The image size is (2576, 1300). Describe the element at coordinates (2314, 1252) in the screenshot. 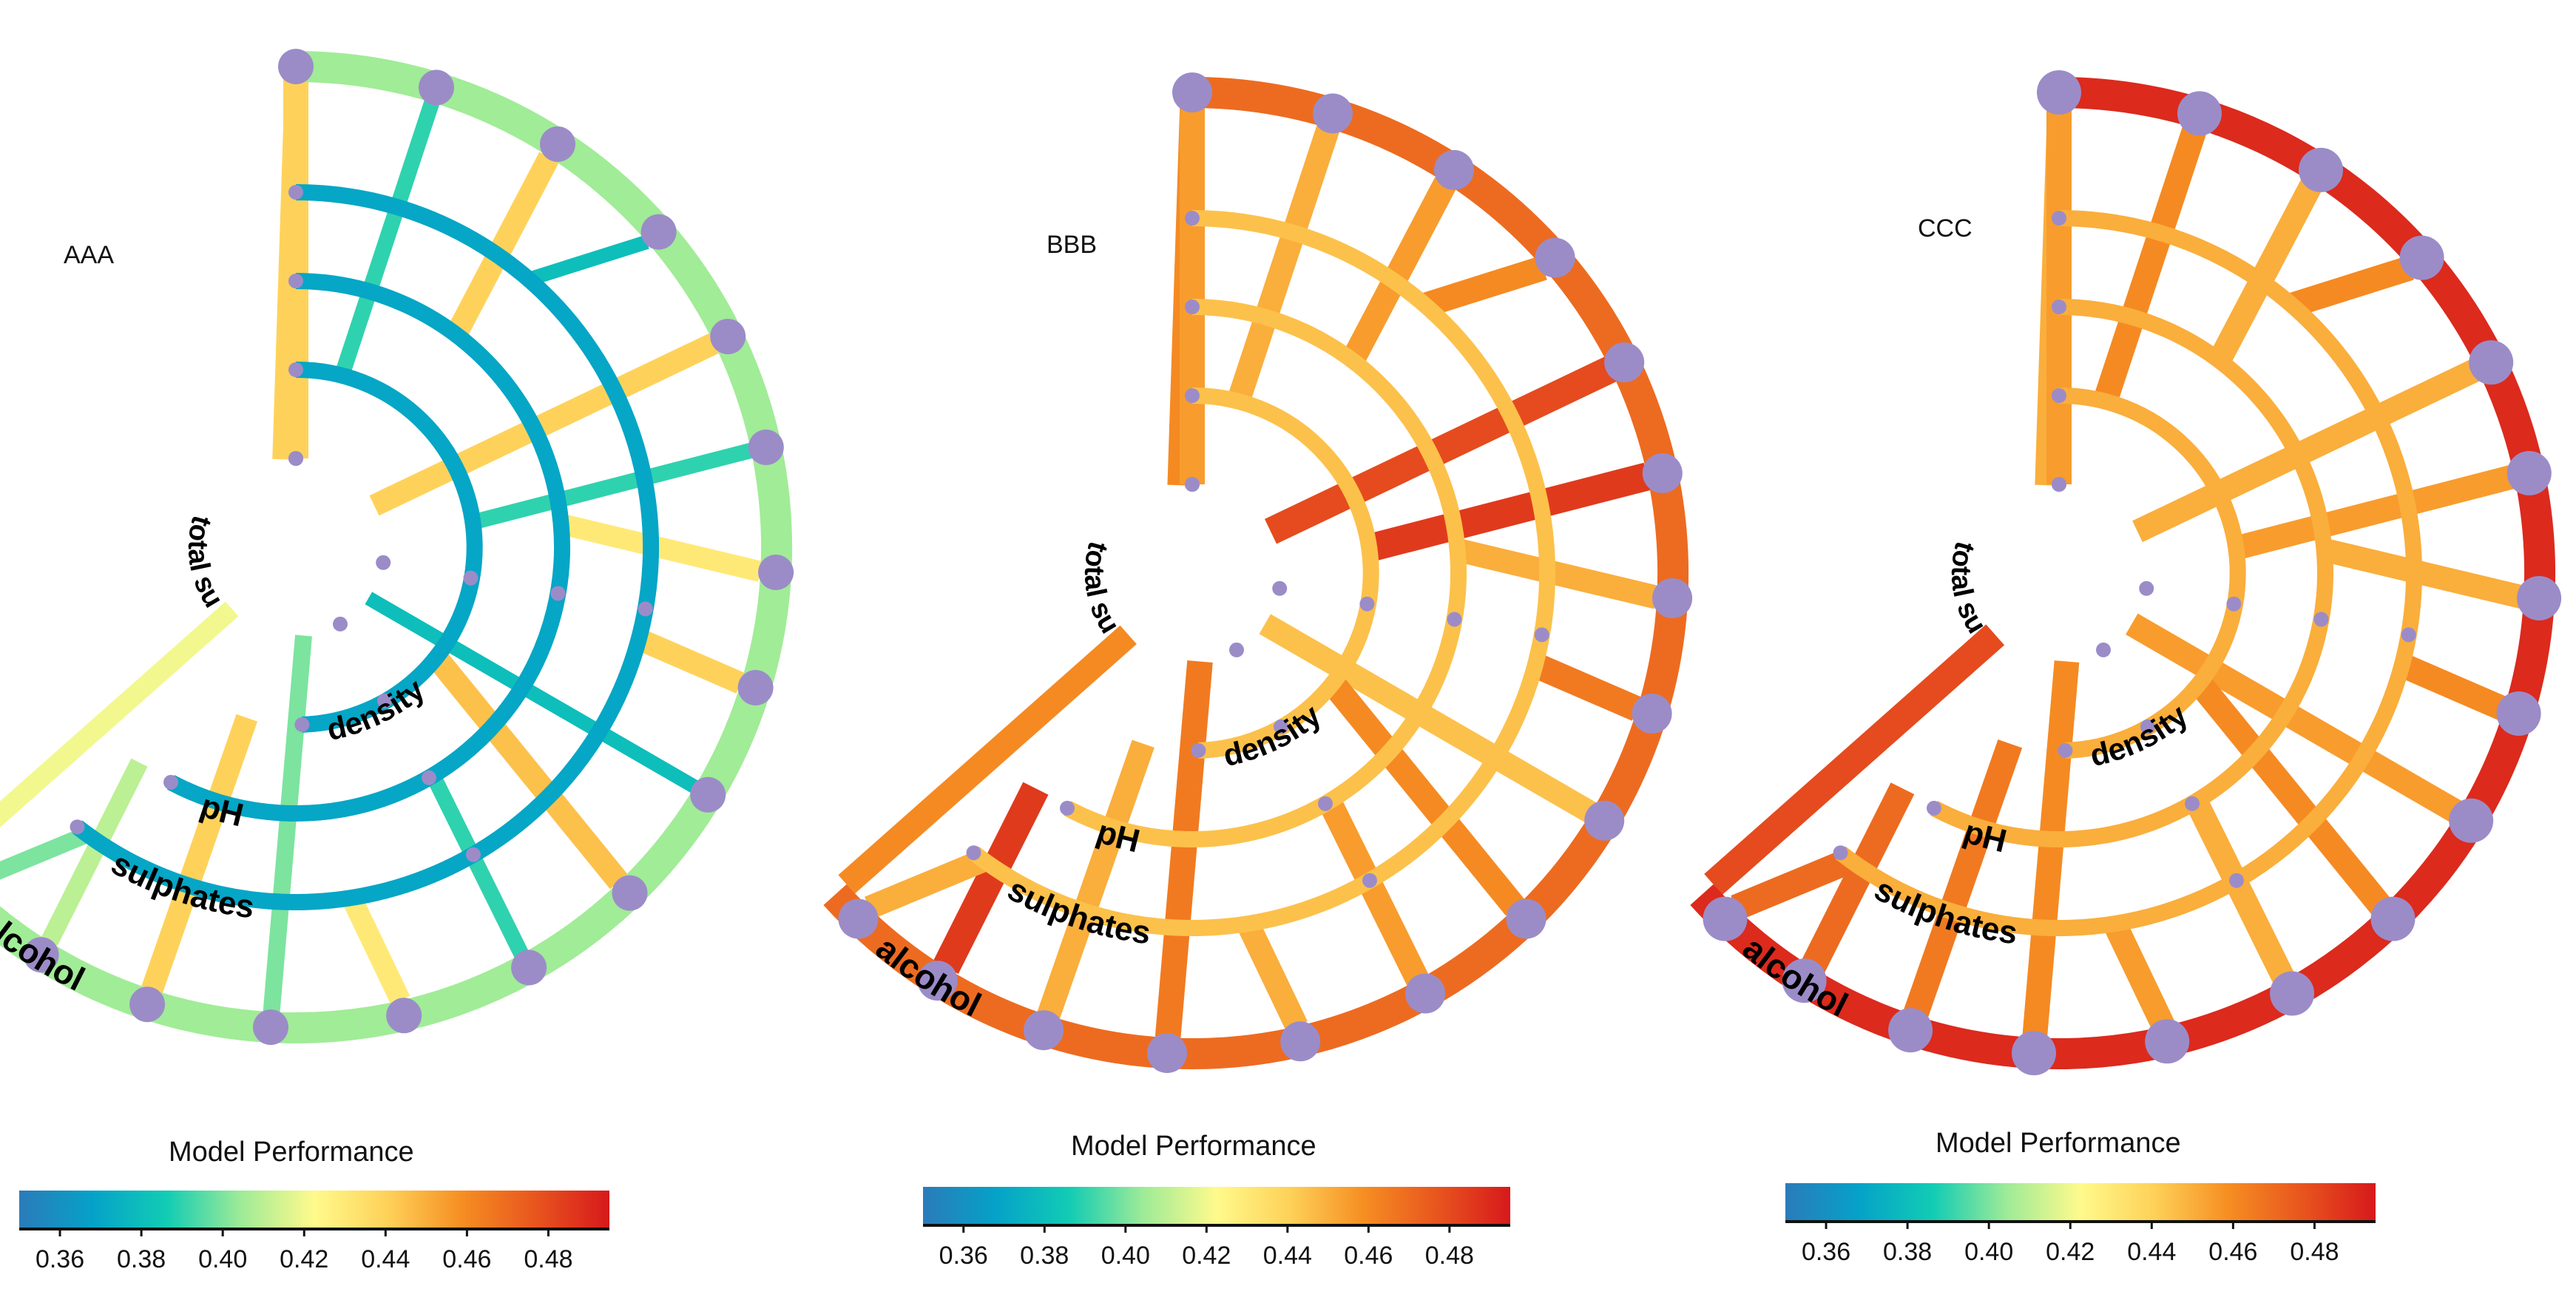

I see `colorbar-tick-label: 0.48` at that location.